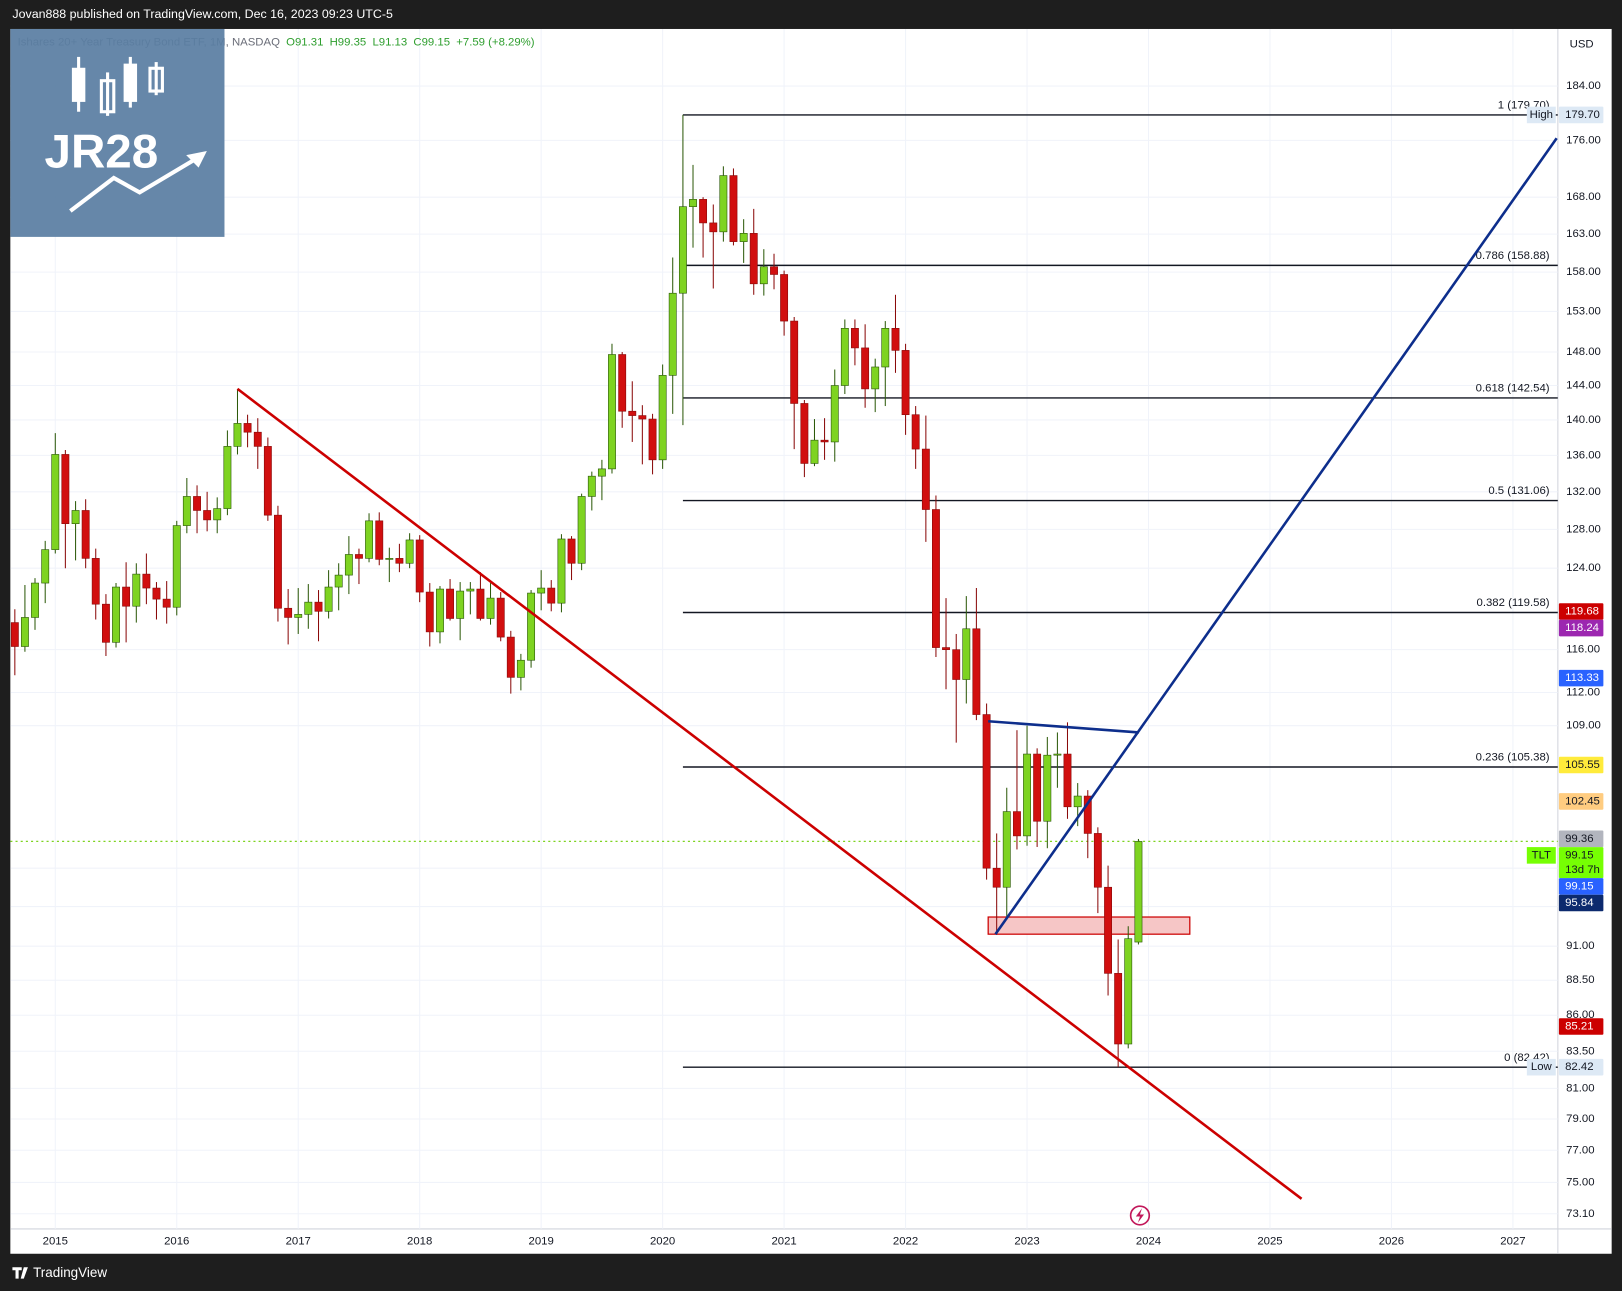  I want to click on y-tick-label: 124.00, so click(1583, 568).